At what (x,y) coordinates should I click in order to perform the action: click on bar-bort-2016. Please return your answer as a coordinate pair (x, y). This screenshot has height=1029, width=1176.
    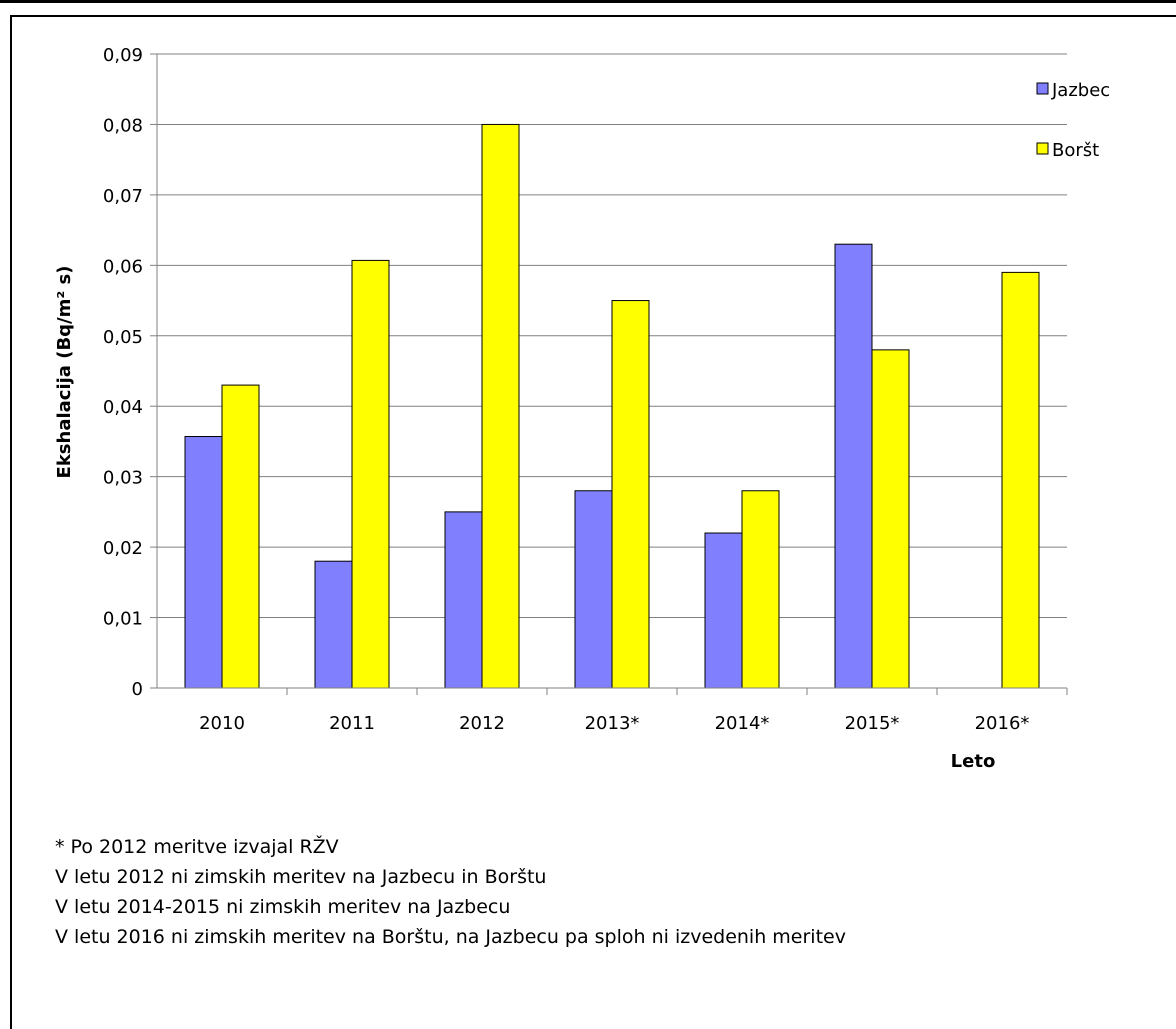
    Looking at the image, I should click on (1020, 480).